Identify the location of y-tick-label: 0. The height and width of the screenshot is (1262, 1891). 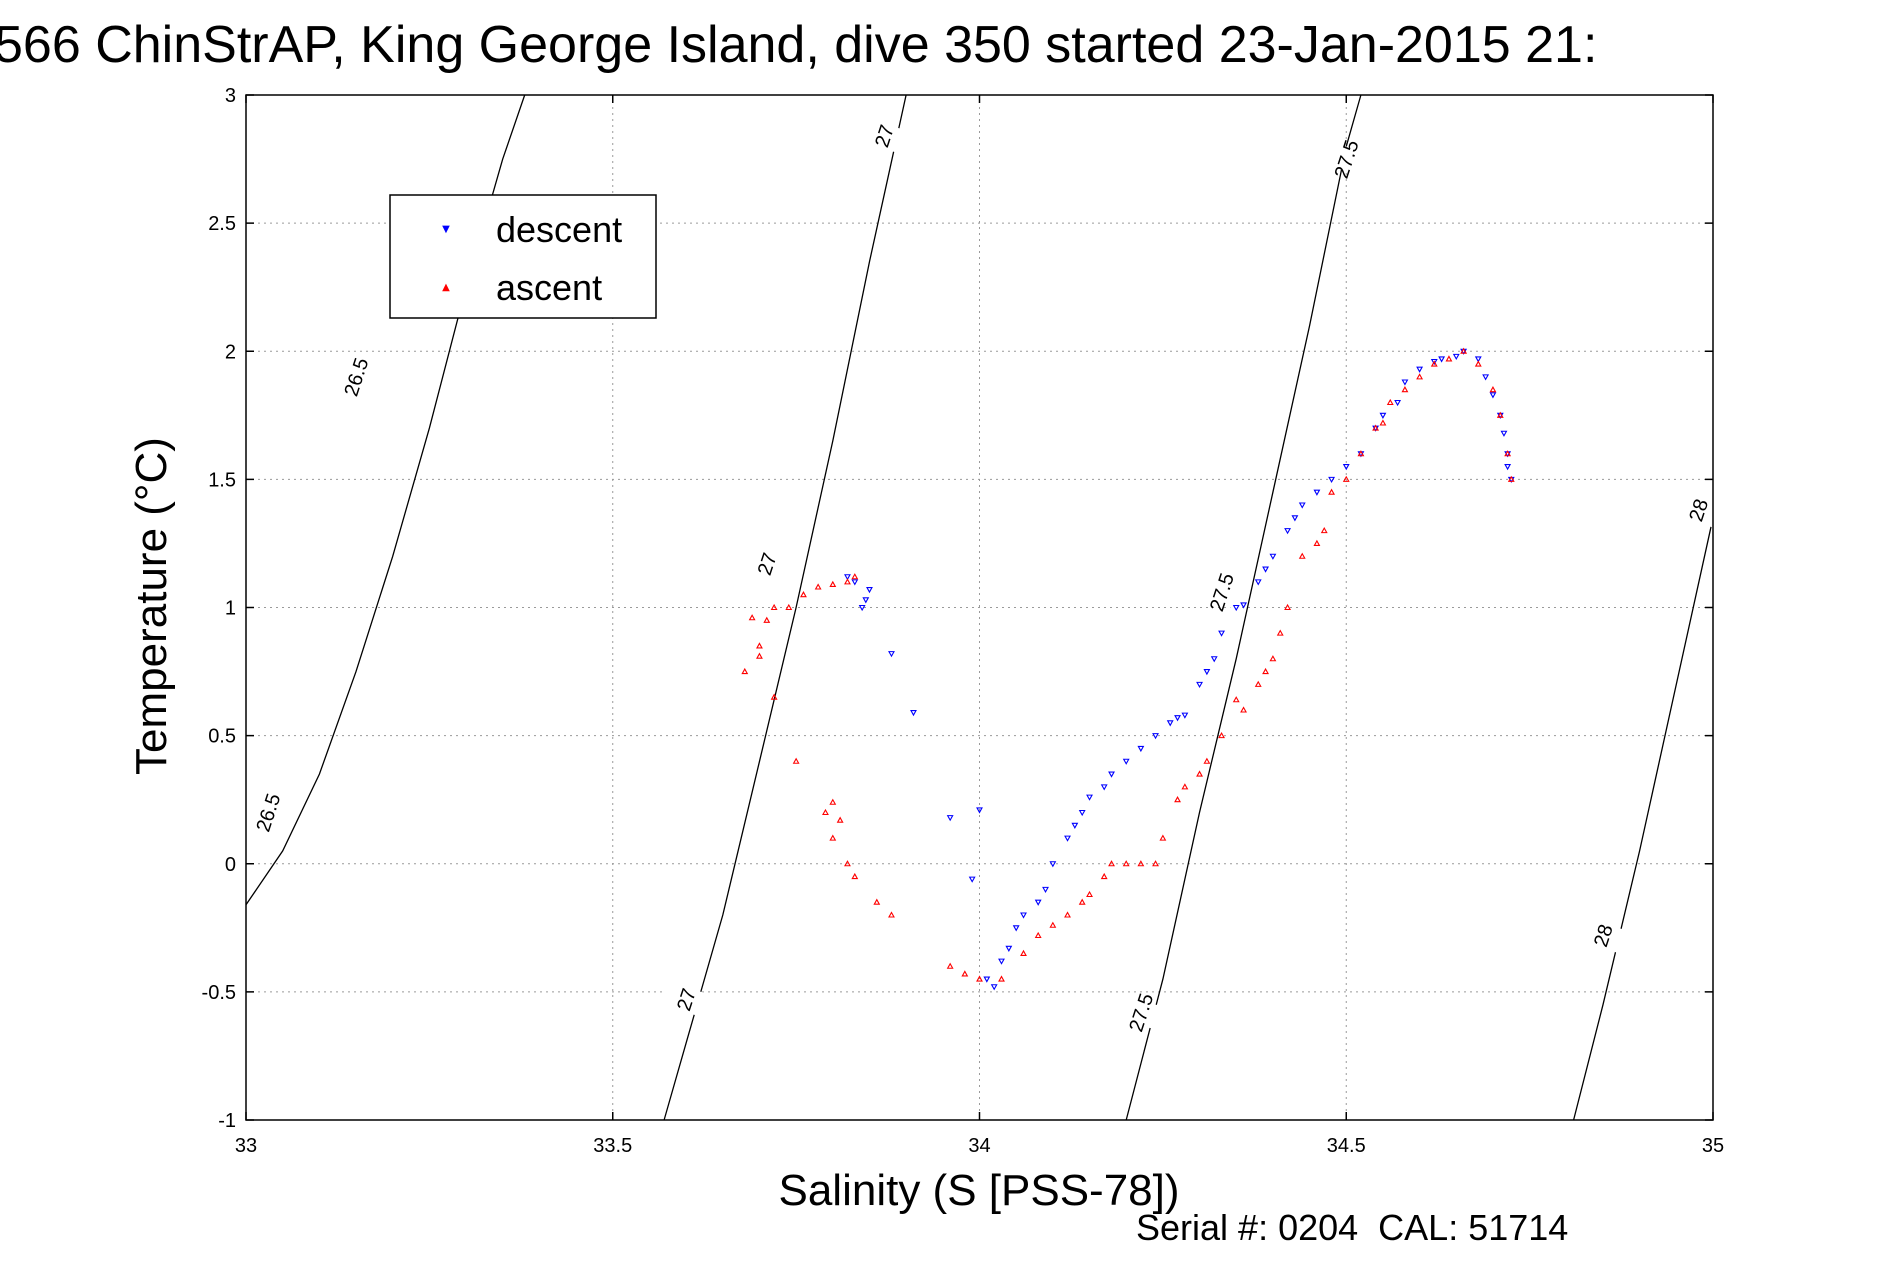
(230, 865).